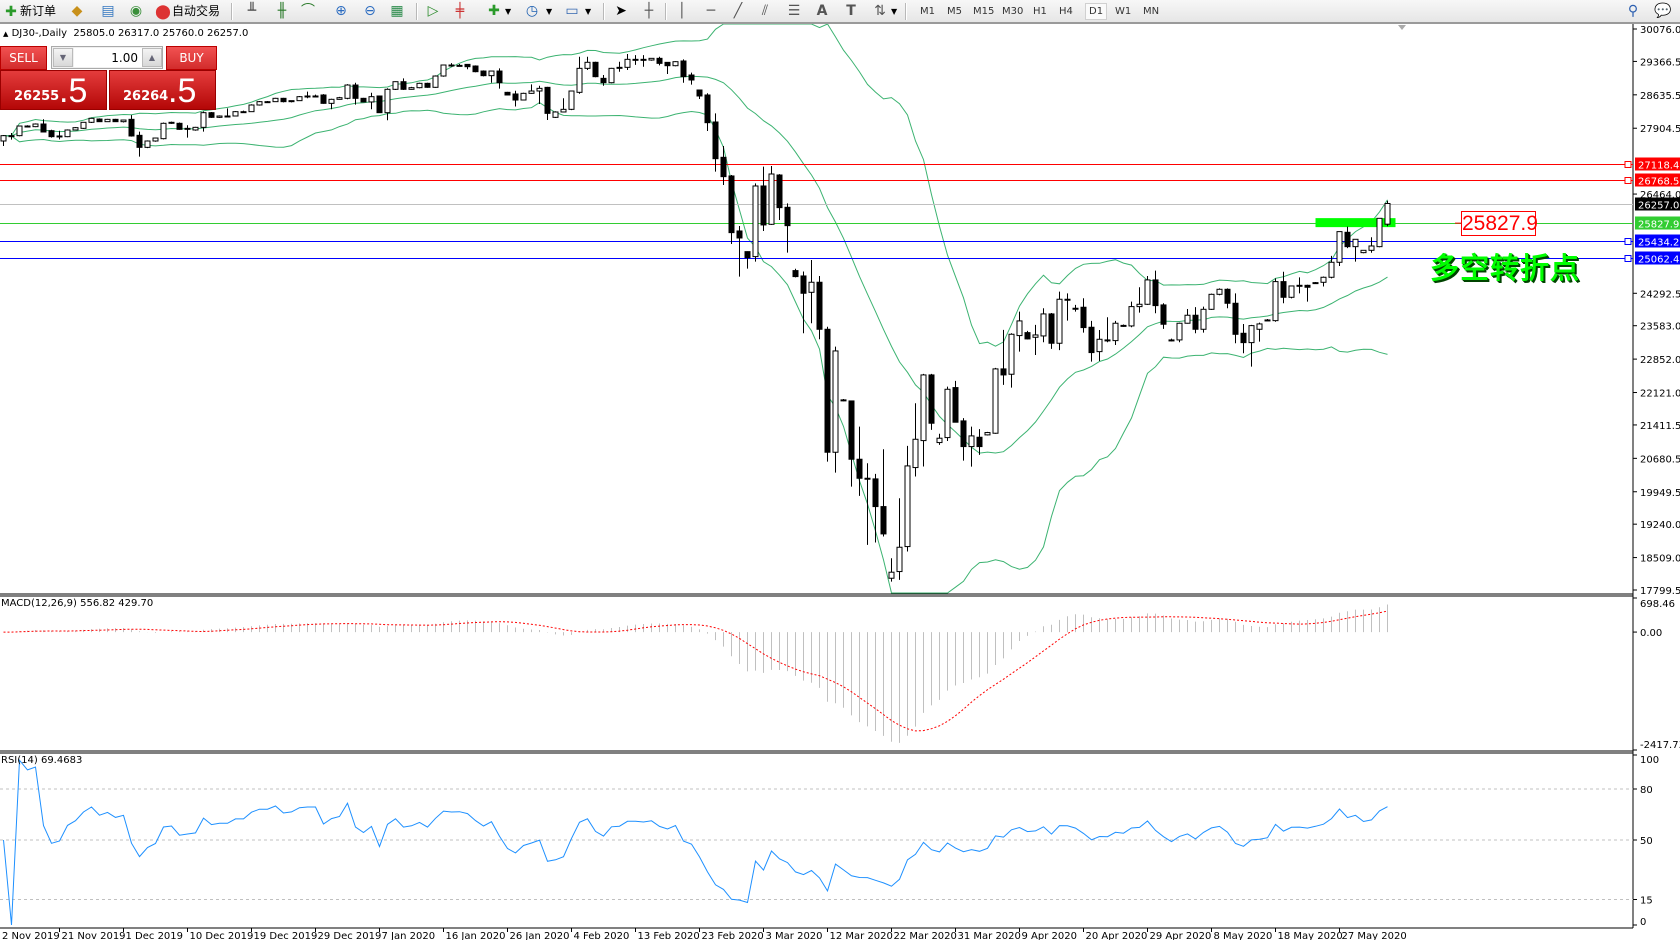  What do you see at coordinates (370, 11) in the screenshot?
I see `zoom-out-icon: ⊖` at bounding box center [370, 11].